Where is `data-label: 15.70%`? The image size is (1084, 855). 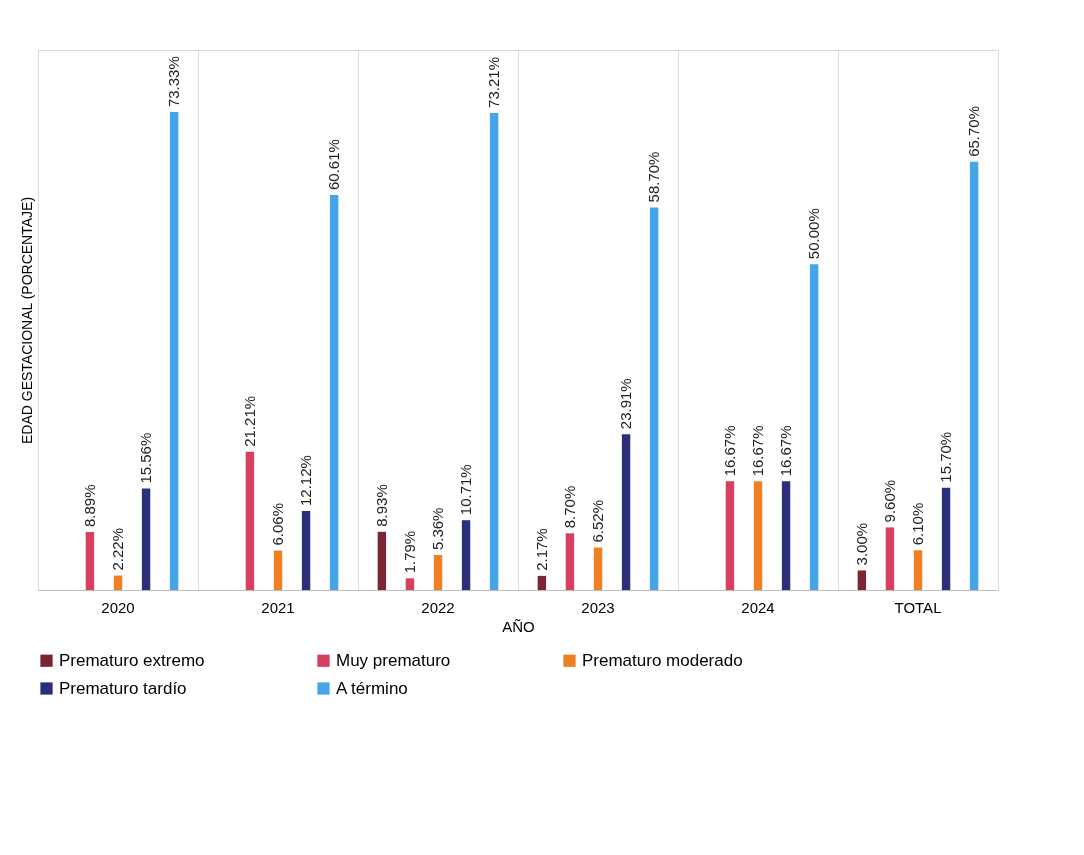 data-label: 15.70% is located at coordinates (946, 457).